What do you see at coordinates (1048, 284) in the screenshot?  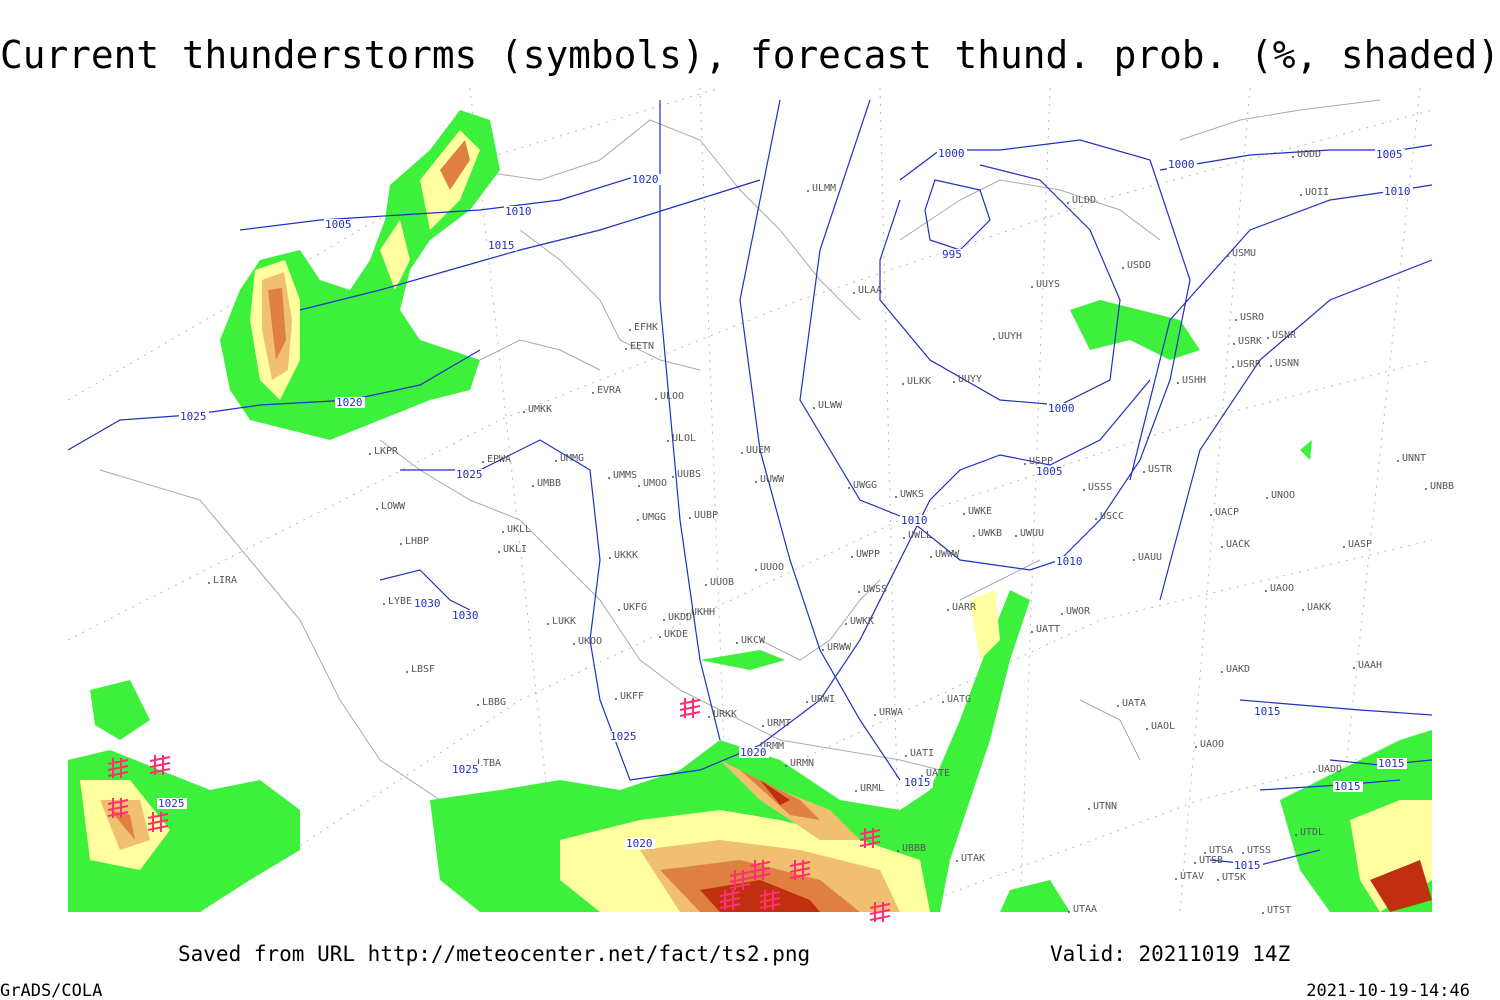 I see `station-label: UUYS` at bounding box center [1048, 284].